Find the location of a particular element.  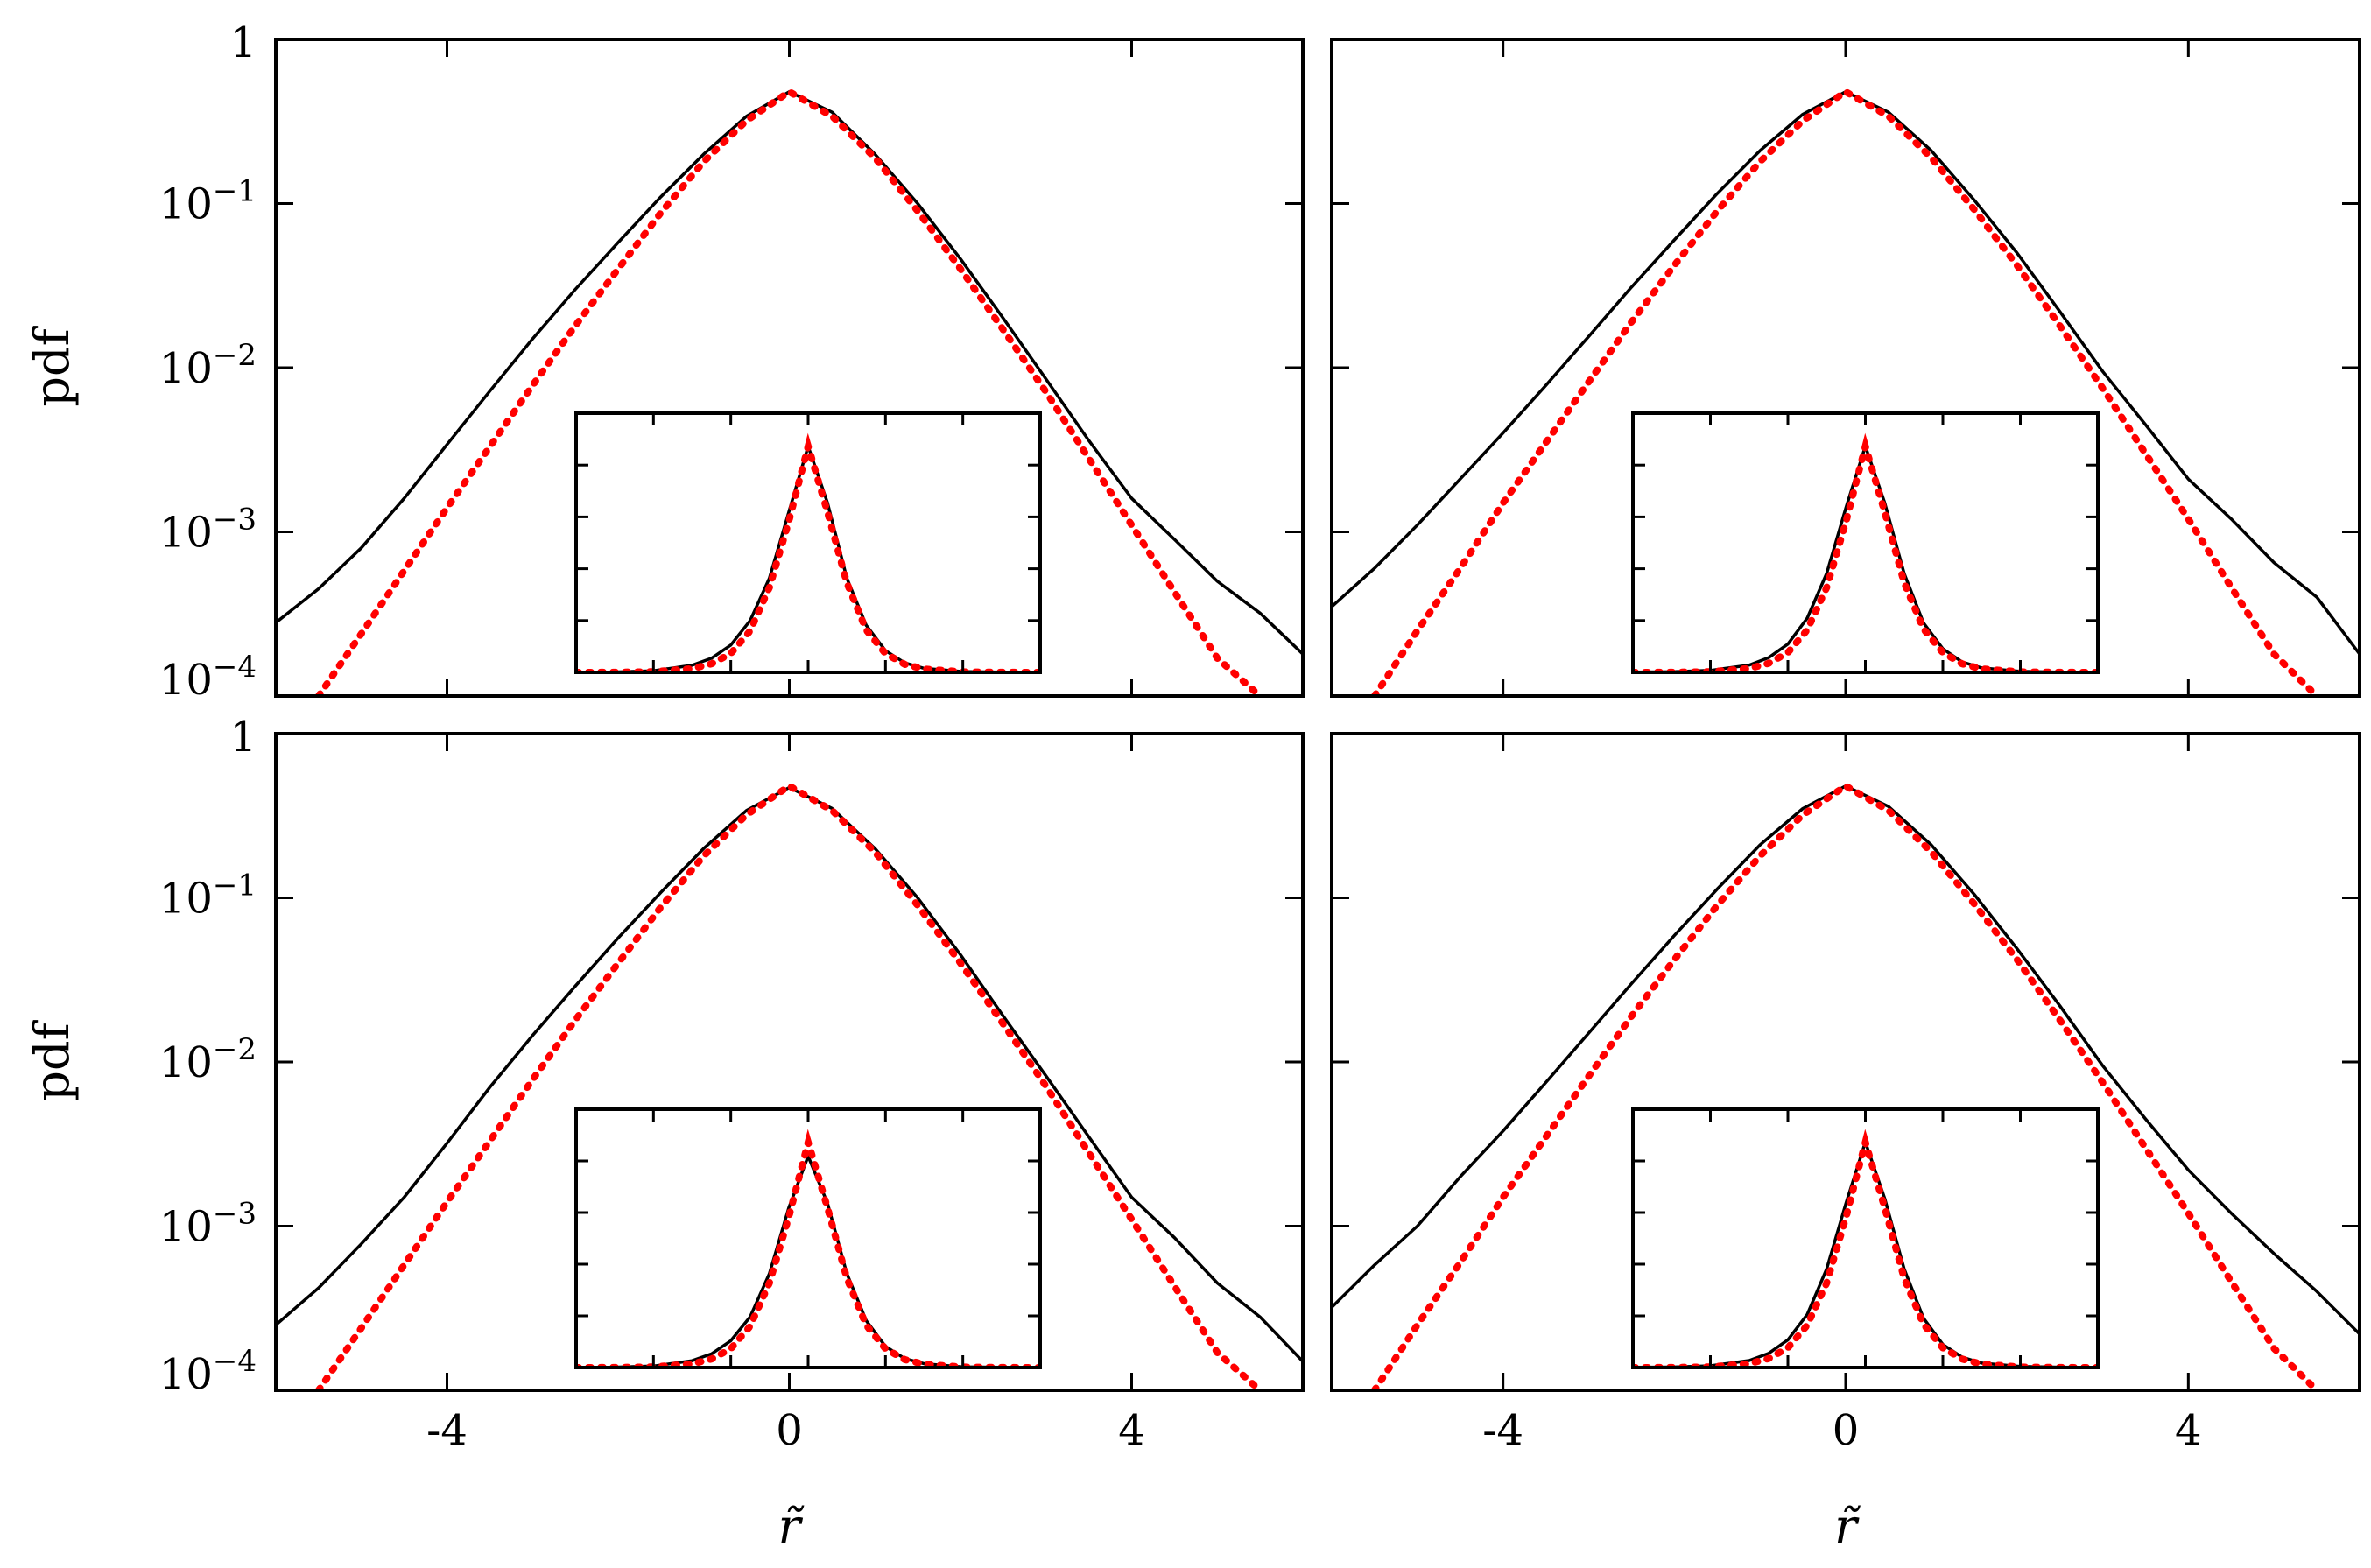

inset-top-right is located at coordinates (1865, 542).